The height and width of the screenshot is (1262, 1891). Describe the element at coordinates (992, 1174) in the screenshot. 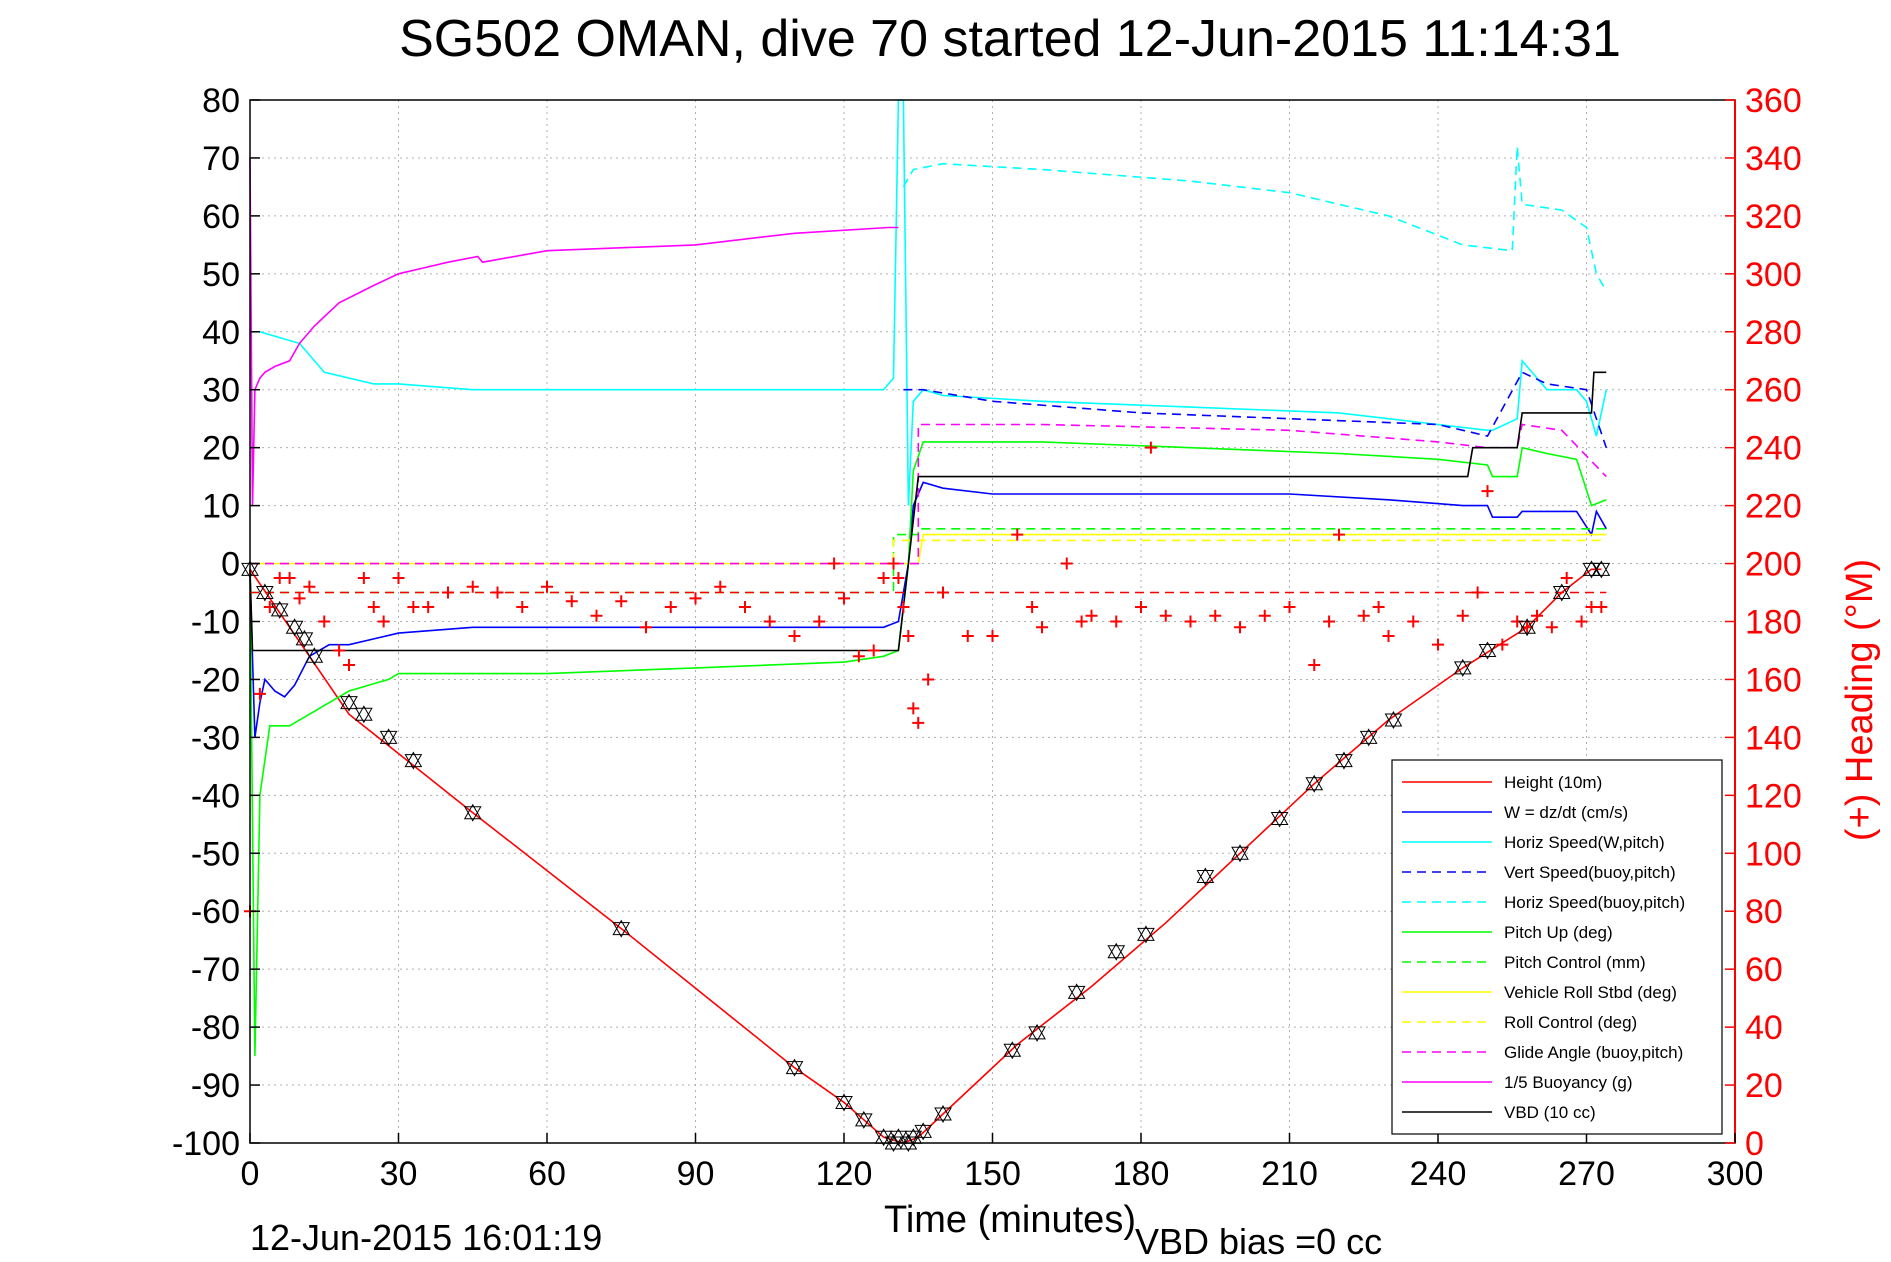

I see `x-tick-label: 150` at that location.